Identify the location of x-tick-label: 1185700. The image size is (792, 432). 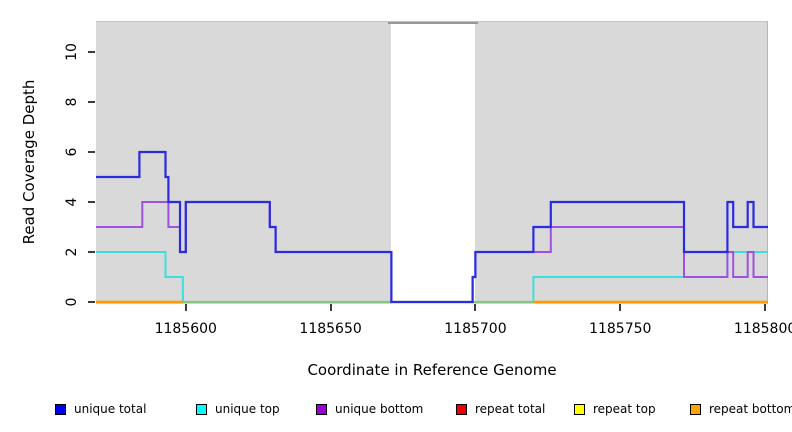
(475, 329).